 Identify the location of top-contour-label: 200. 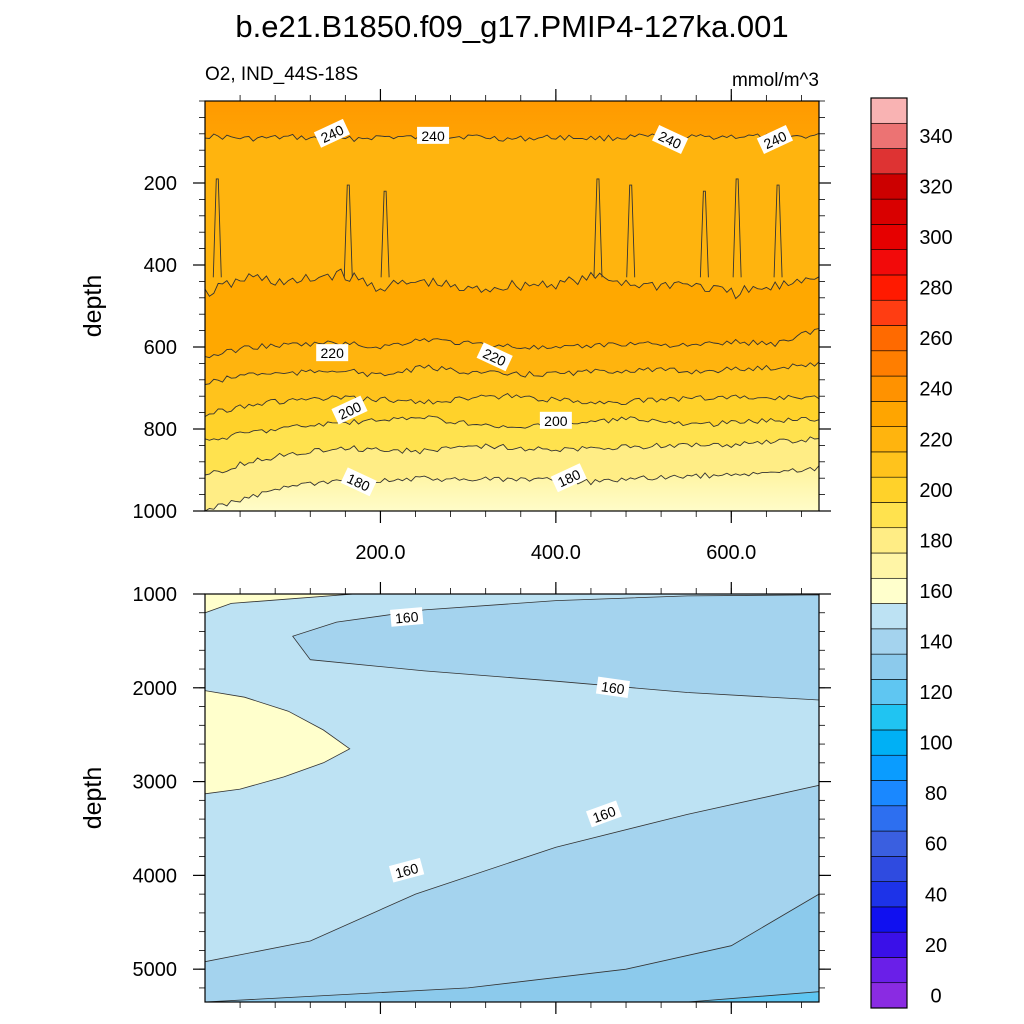
(555, 420).